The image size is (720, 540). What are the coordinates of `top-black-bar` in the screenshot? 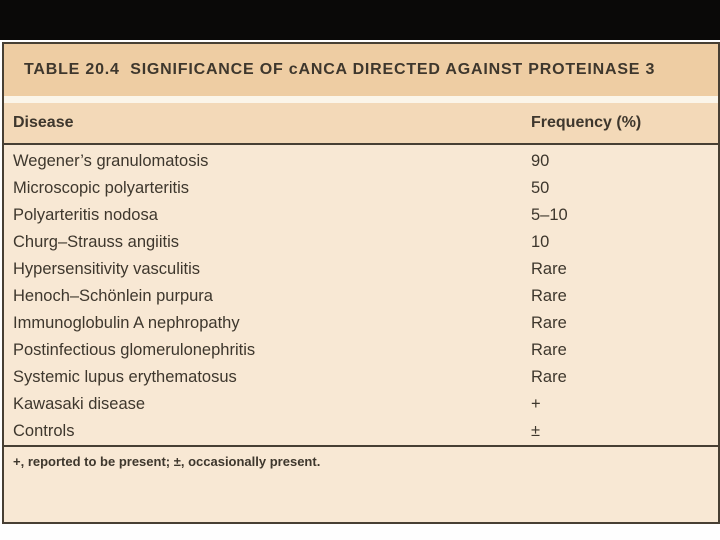 It's located at (360, 20).